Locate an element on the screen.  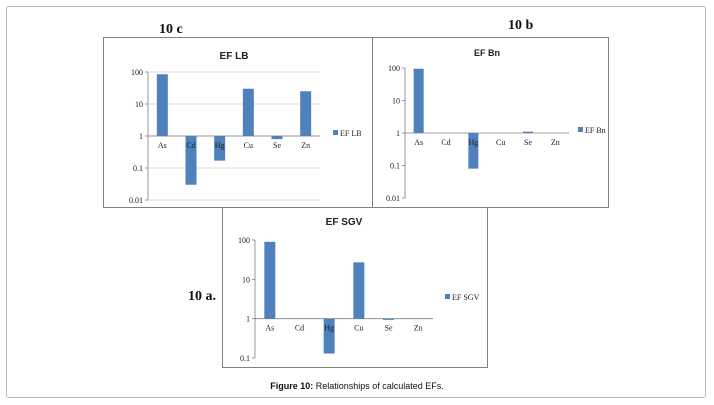
chart-title: EF LB is located at coordinates (234, 56).